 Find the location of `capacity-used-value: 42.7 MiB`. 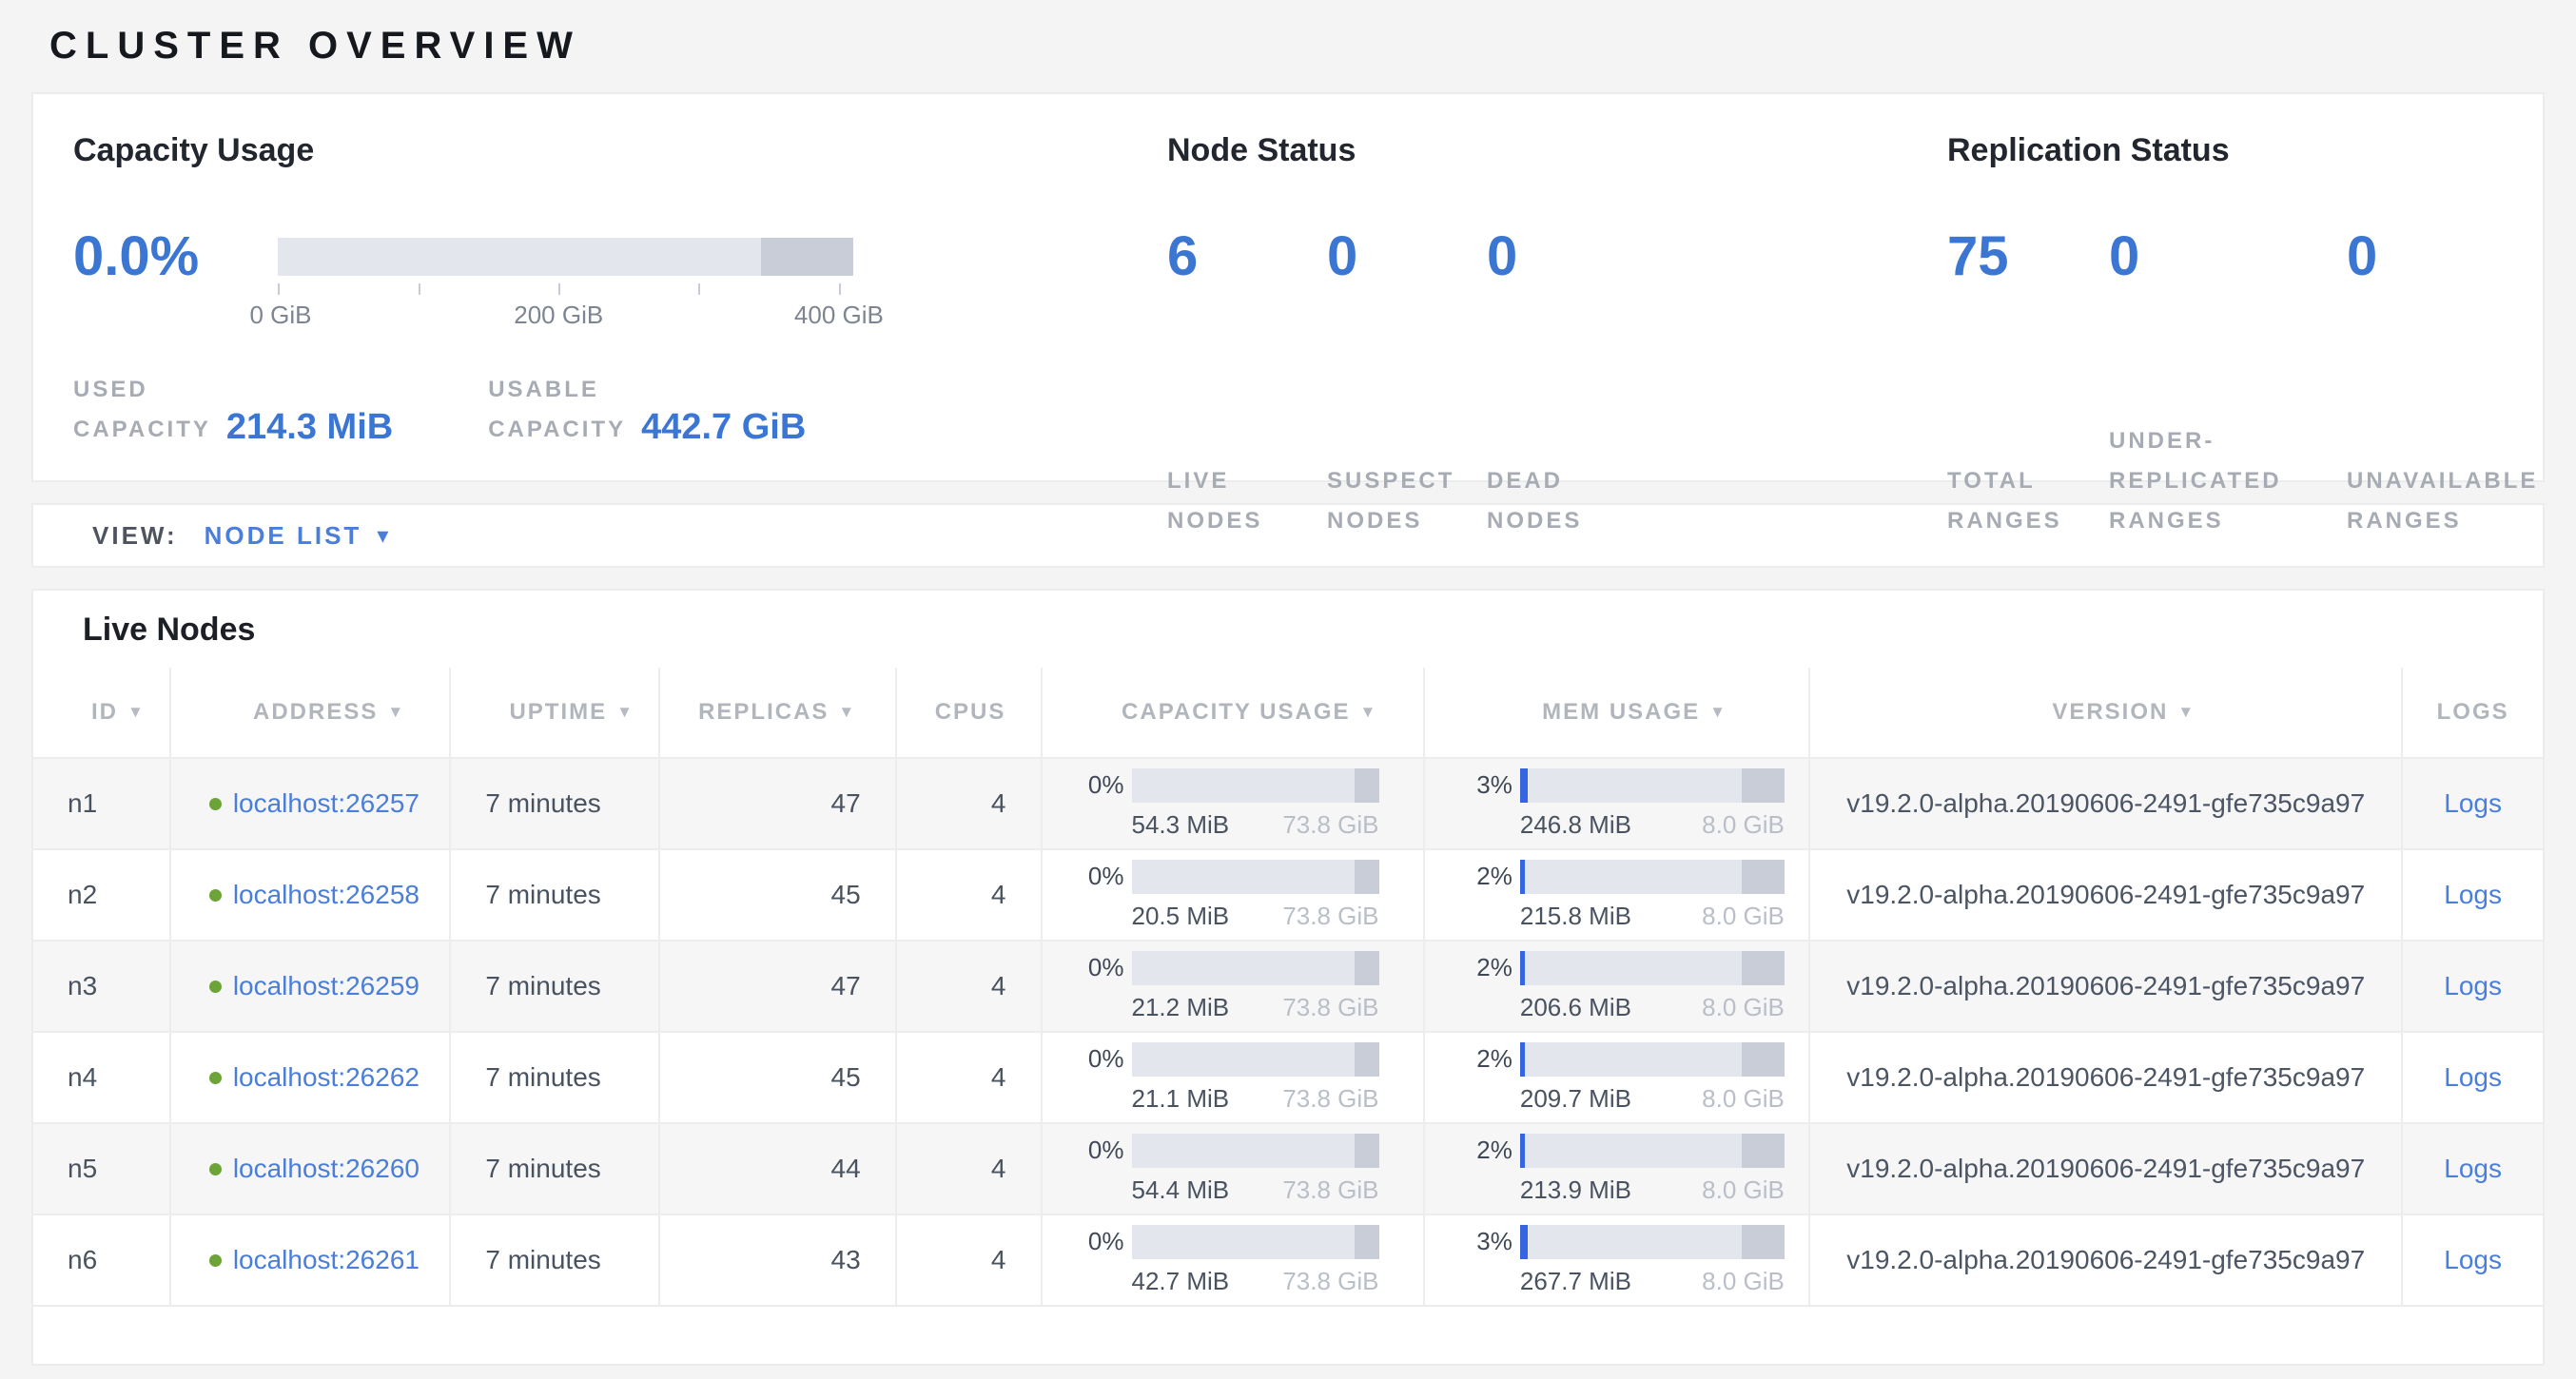

capacity-used-value: 42.7 MiB is located at coordinates (1181, 1280).